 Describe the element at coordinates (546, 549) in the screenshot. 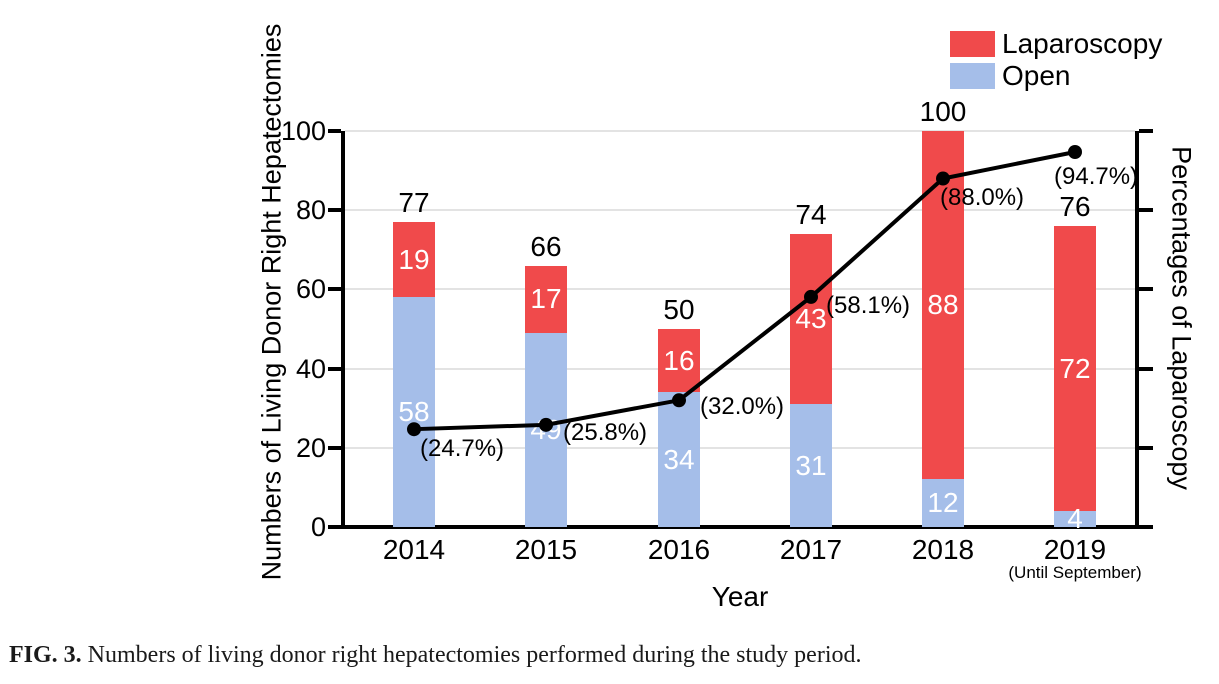

I see `x-tick-label: 2015` at that location.